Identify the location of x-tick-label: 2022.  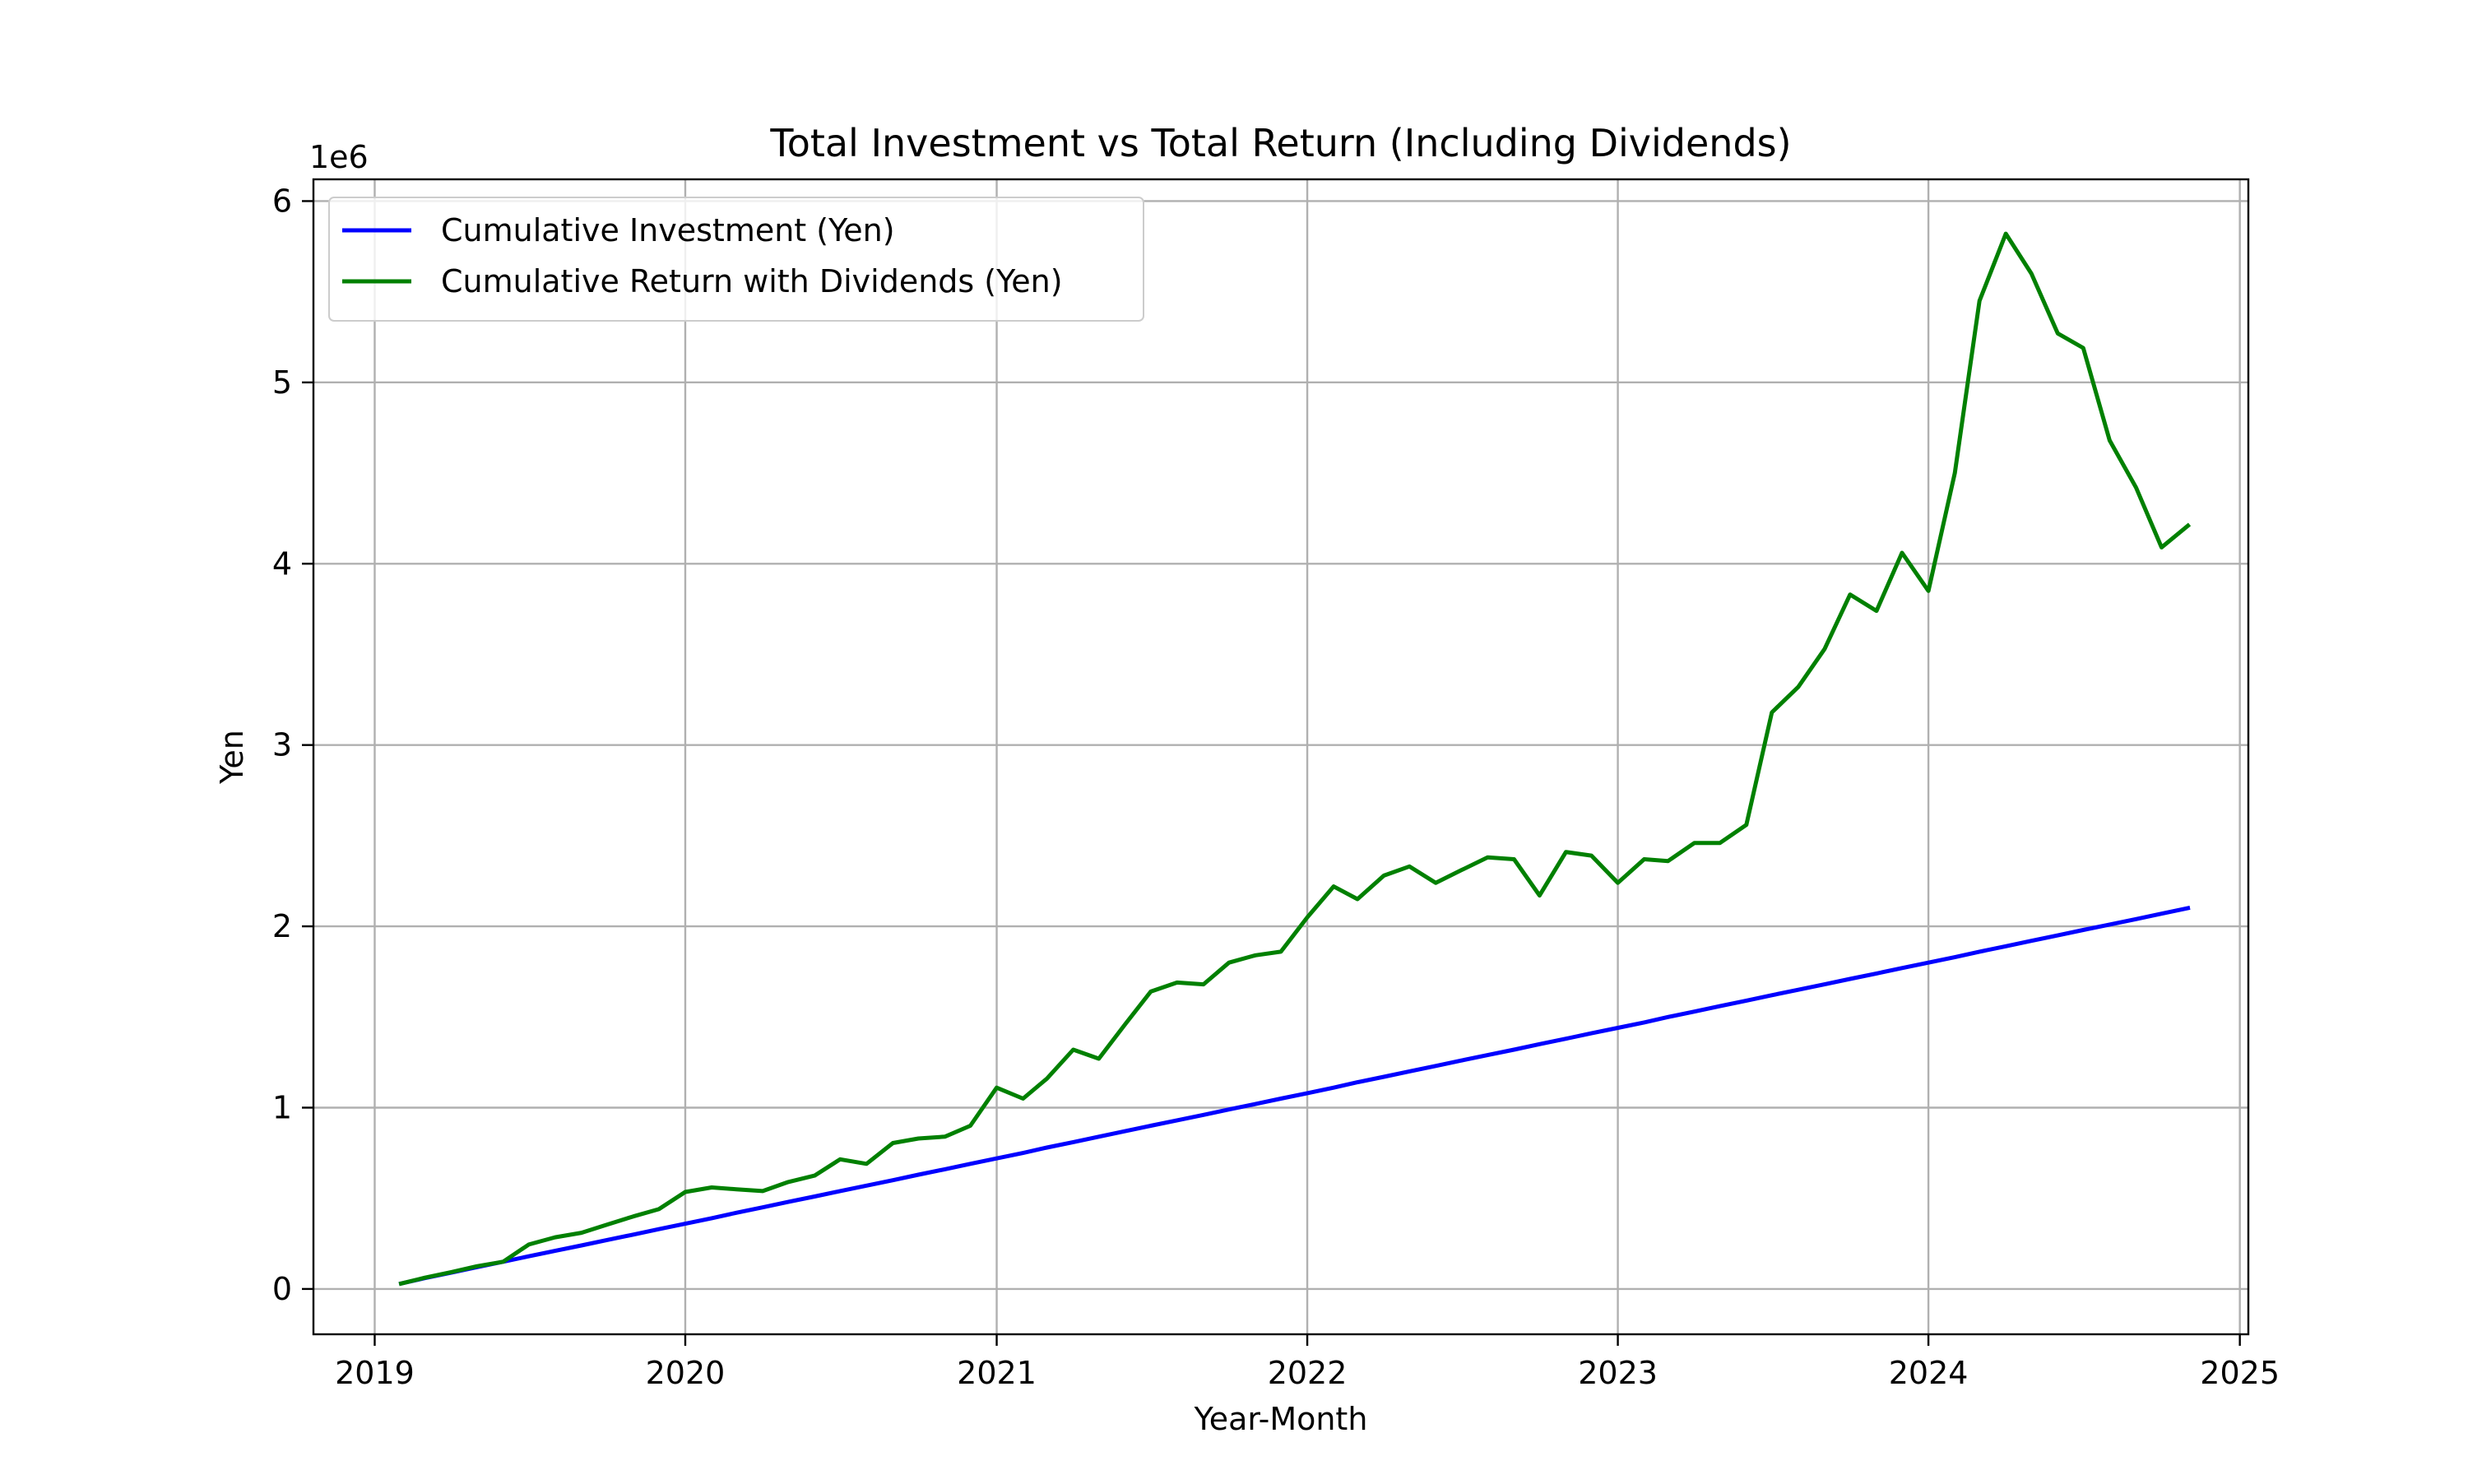
(1308, 1373).